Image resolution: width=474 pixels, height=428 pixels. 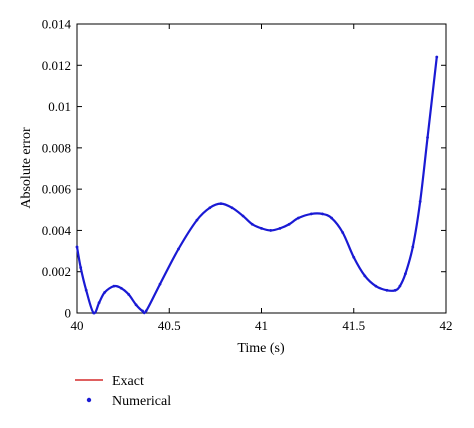 What do you see at coordinates (57, 24) in the screenshot?
I see `y-tick-label: 0.014` at bounding box center [57, 24].